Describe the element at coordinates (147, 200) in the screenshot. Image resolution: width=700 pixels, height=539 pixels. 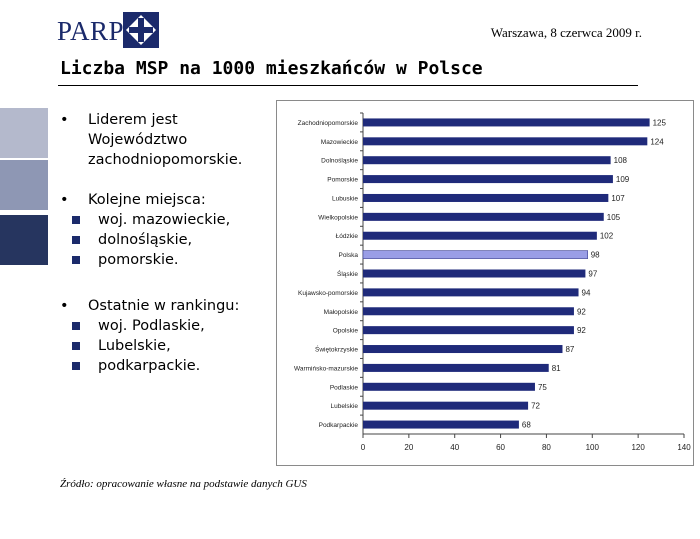
I see `bullet-text: Kolejne miejsca:` at that location.